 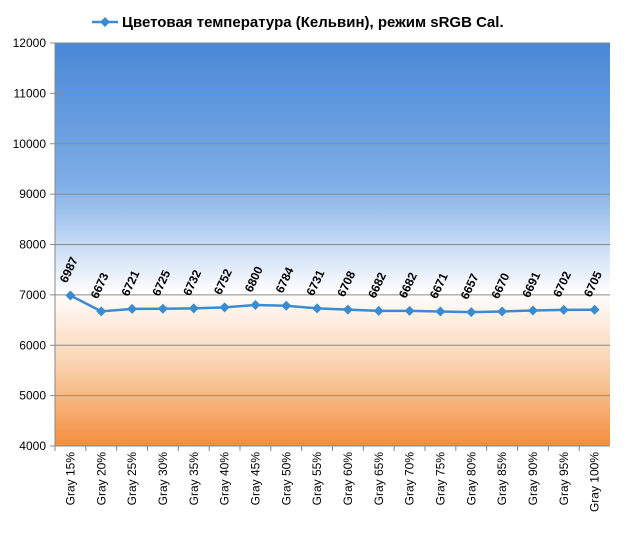 What do you see at coordinates (32, 245) in the screenshot?
I see `y-tick-label: 8000` at bounding box center [32, 245].